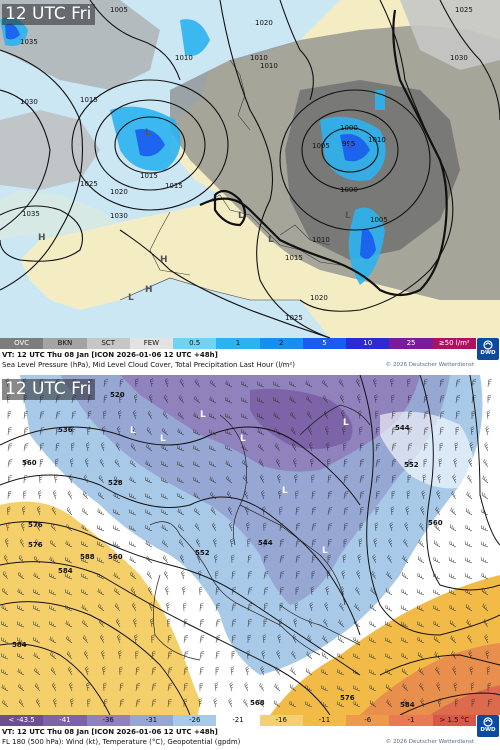 The height and width of the screenshot is (750, 500). Describe the element at coordinates (119, 192) in the screenshot. I see `isobar-label: 1020` at that location.